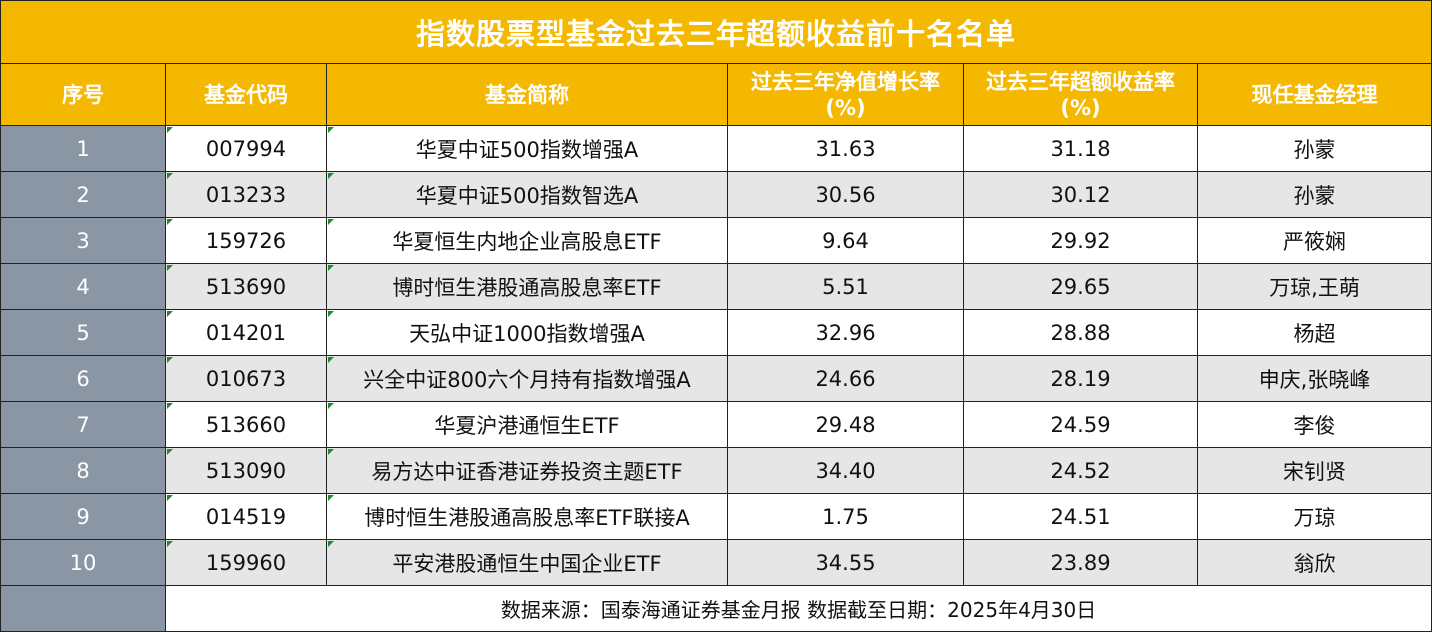  I want to click on header-excess-return-line1: 过去三年超额收益率, so click(1080, 81).